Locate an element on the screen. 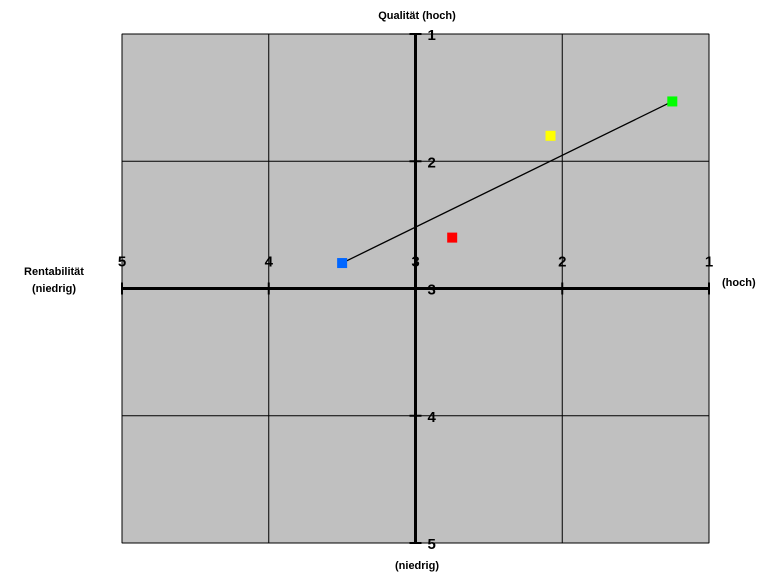 This screenshot has width=762, height=579. trend-line-group is located at coordinates (507, 182).